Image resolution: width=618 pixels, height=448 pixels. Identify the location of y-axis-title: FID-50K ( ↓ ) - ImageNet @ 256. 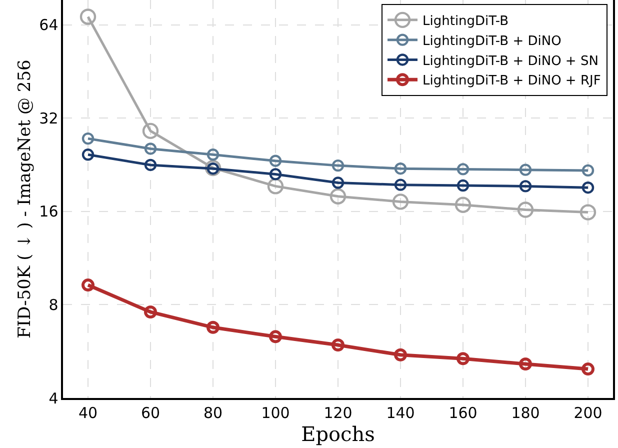
(25, 199).